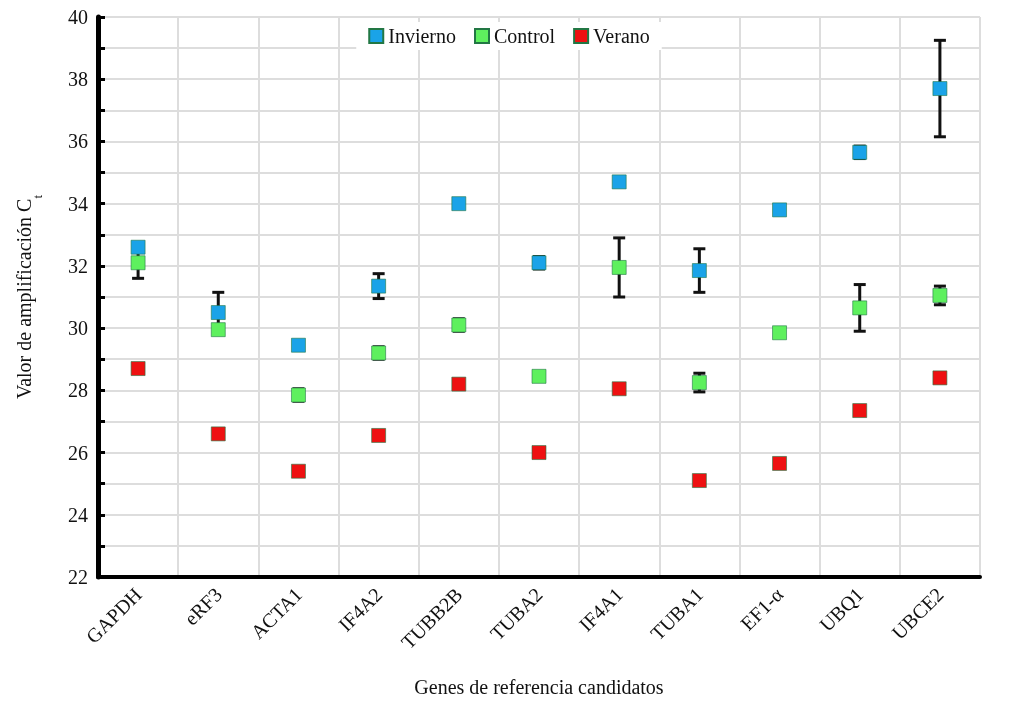  Describe the element at coordinates (78, 577) in the screenshot. I see `y-tick-label: 22` at that location.